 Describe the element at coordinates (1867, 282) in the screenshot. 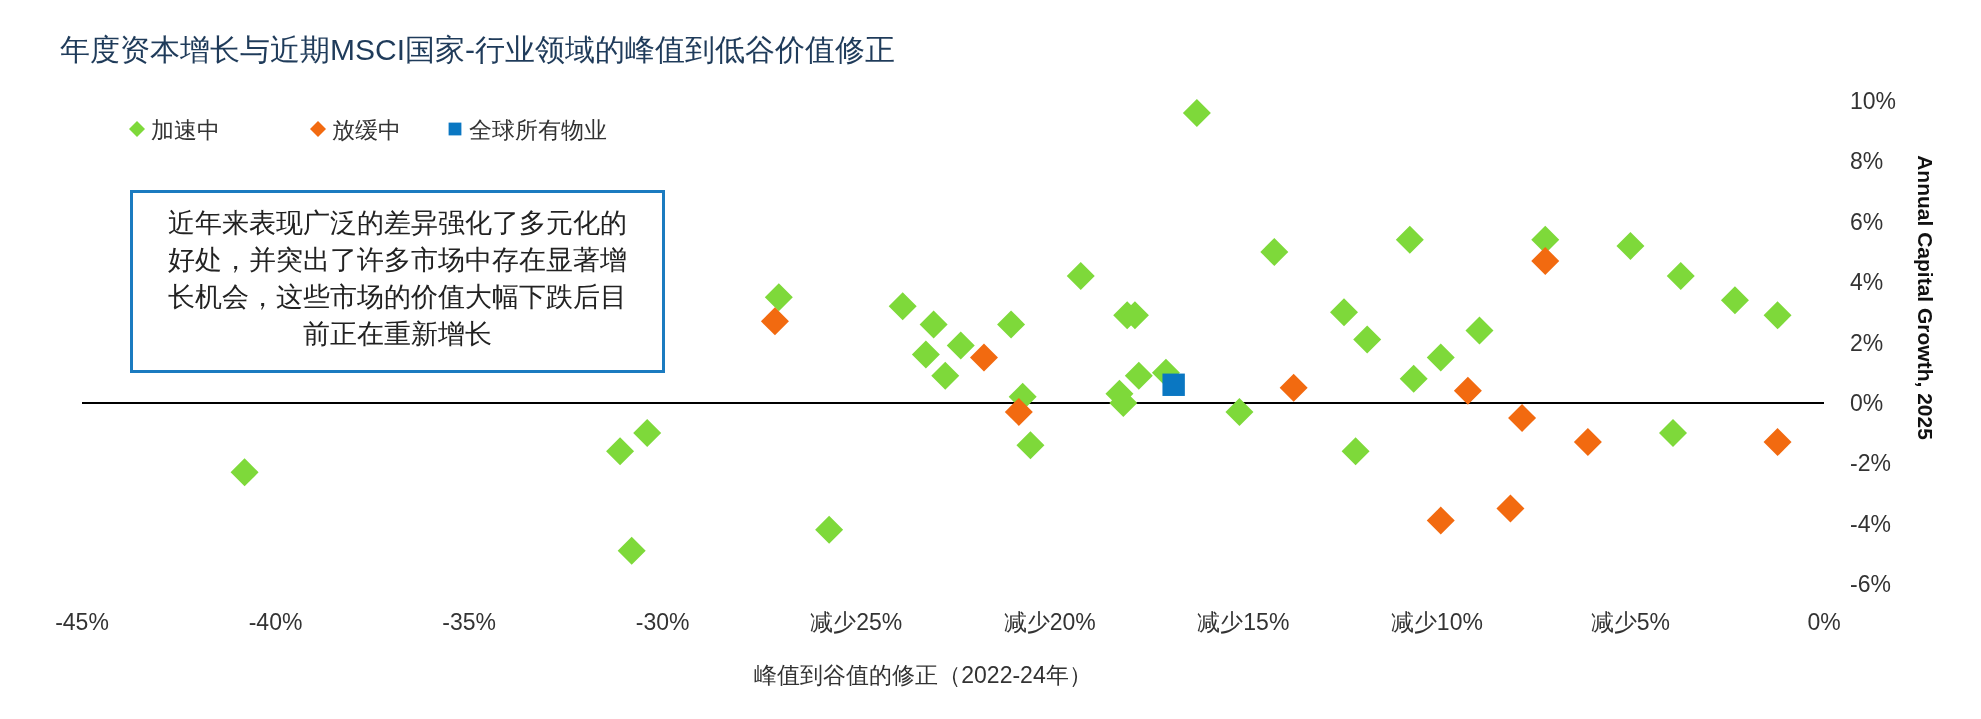

I see `y-tick-label: 4%` at that location.